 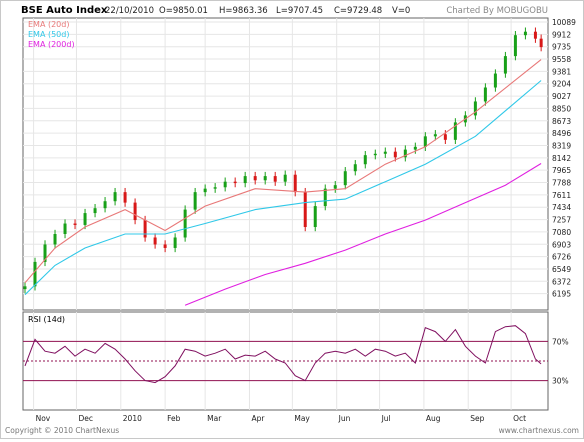 What do you see at coordinates (561, 96) in the screenshot?
I see `price-tick-label: 9027` at bounding box center [561, 96].